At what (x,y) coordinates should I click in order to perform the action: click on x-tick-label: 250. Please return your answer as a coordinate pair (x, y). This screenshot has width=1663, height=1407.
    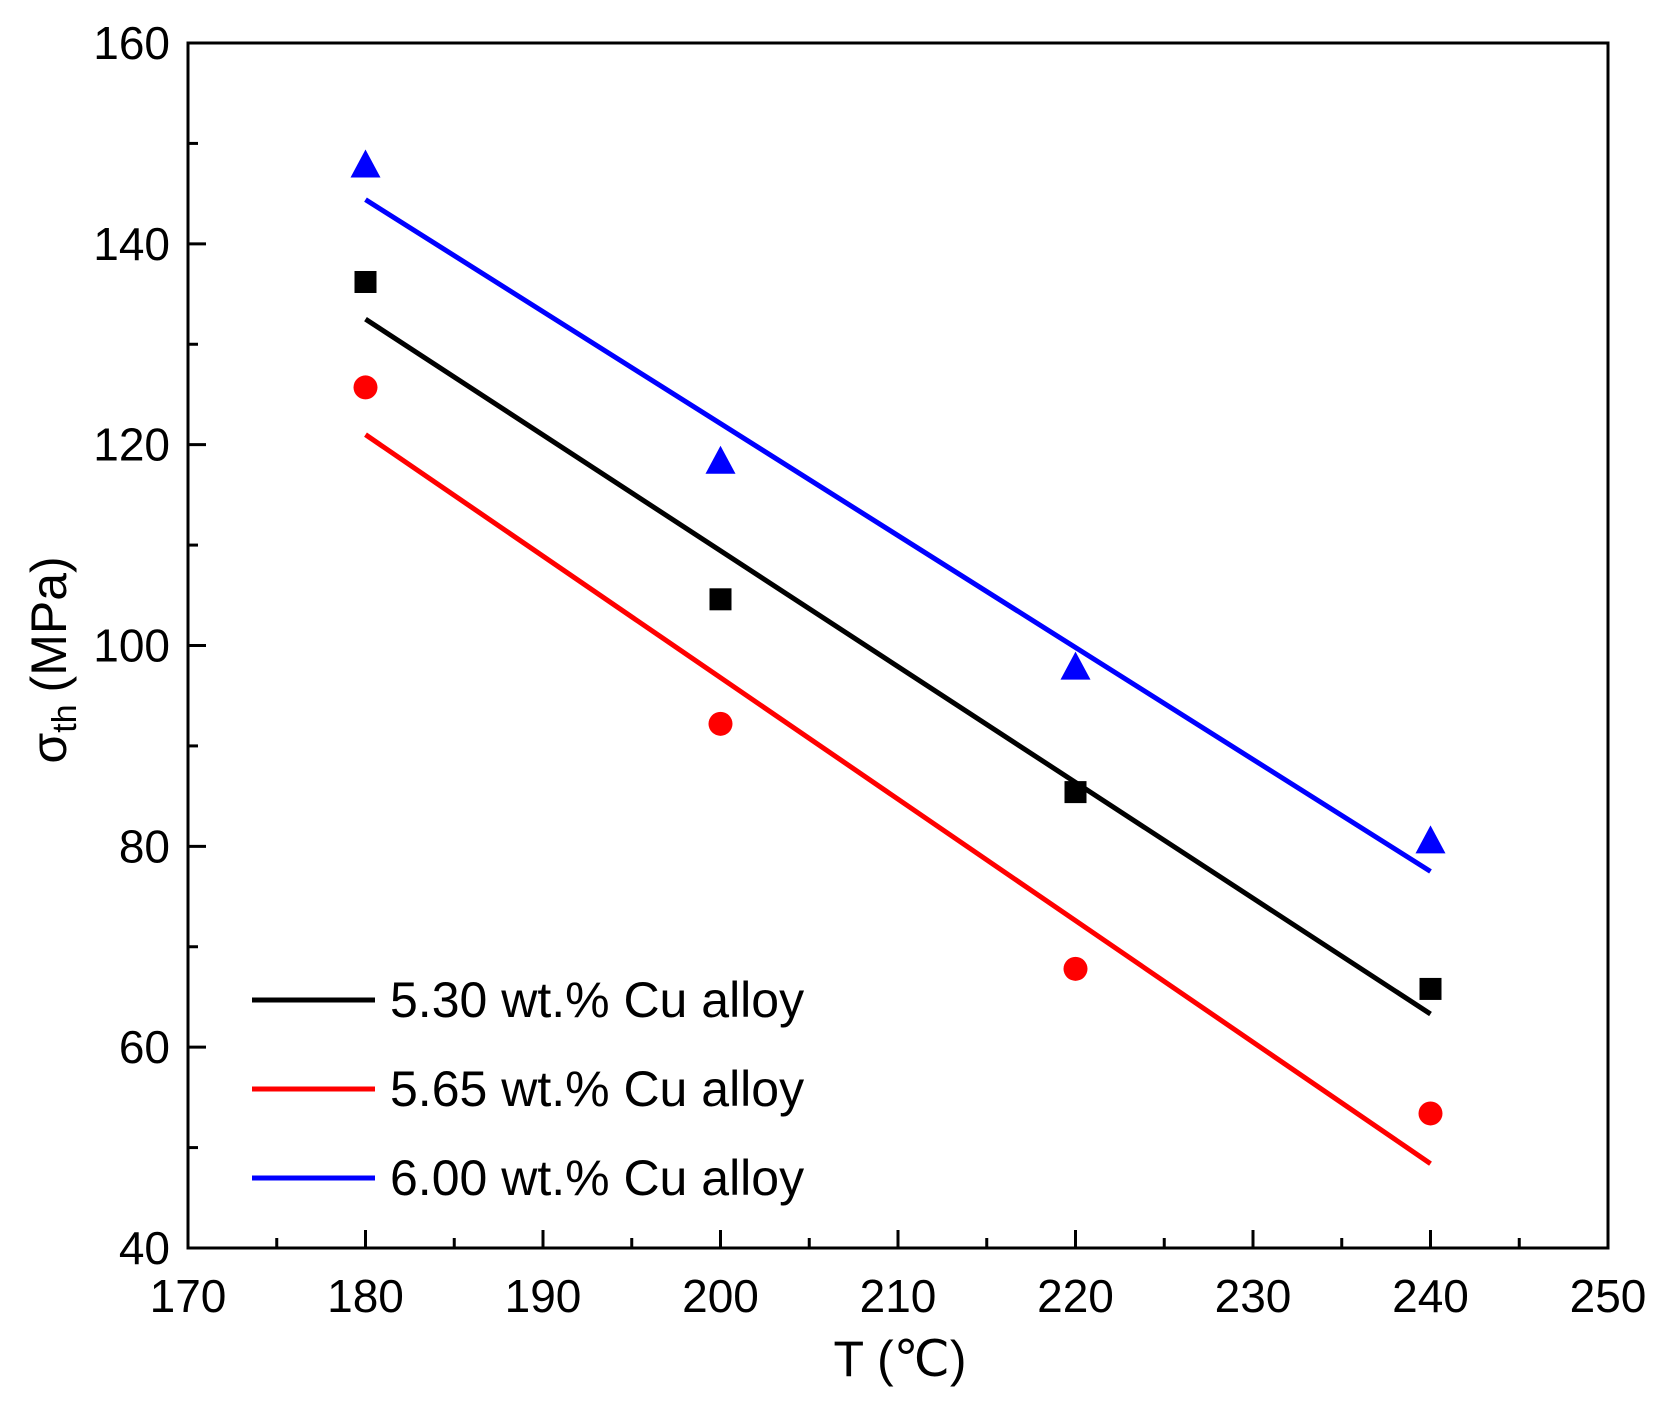
    Looking at the image, I should click on (1608, 1296).